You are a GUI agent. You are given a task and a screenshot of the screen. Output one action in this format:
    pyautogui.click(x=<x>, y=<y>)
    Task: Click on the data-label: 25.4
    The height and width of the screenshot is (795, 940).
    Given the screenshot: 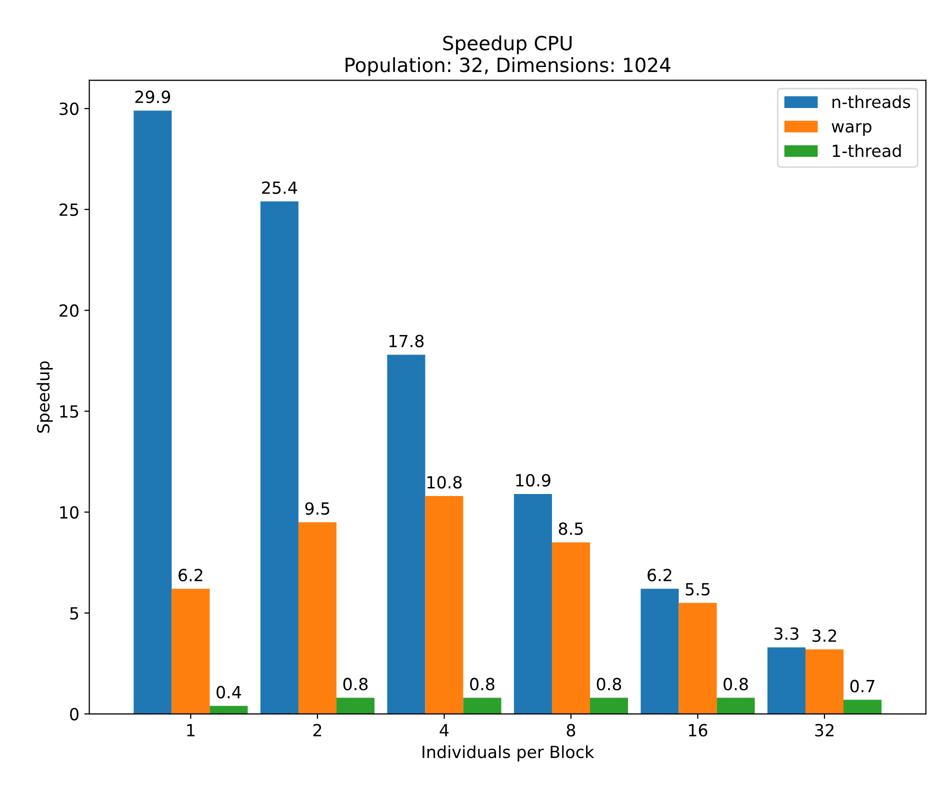 What is the action you would take?
    pyautogui.click(x=280, y=187)
    